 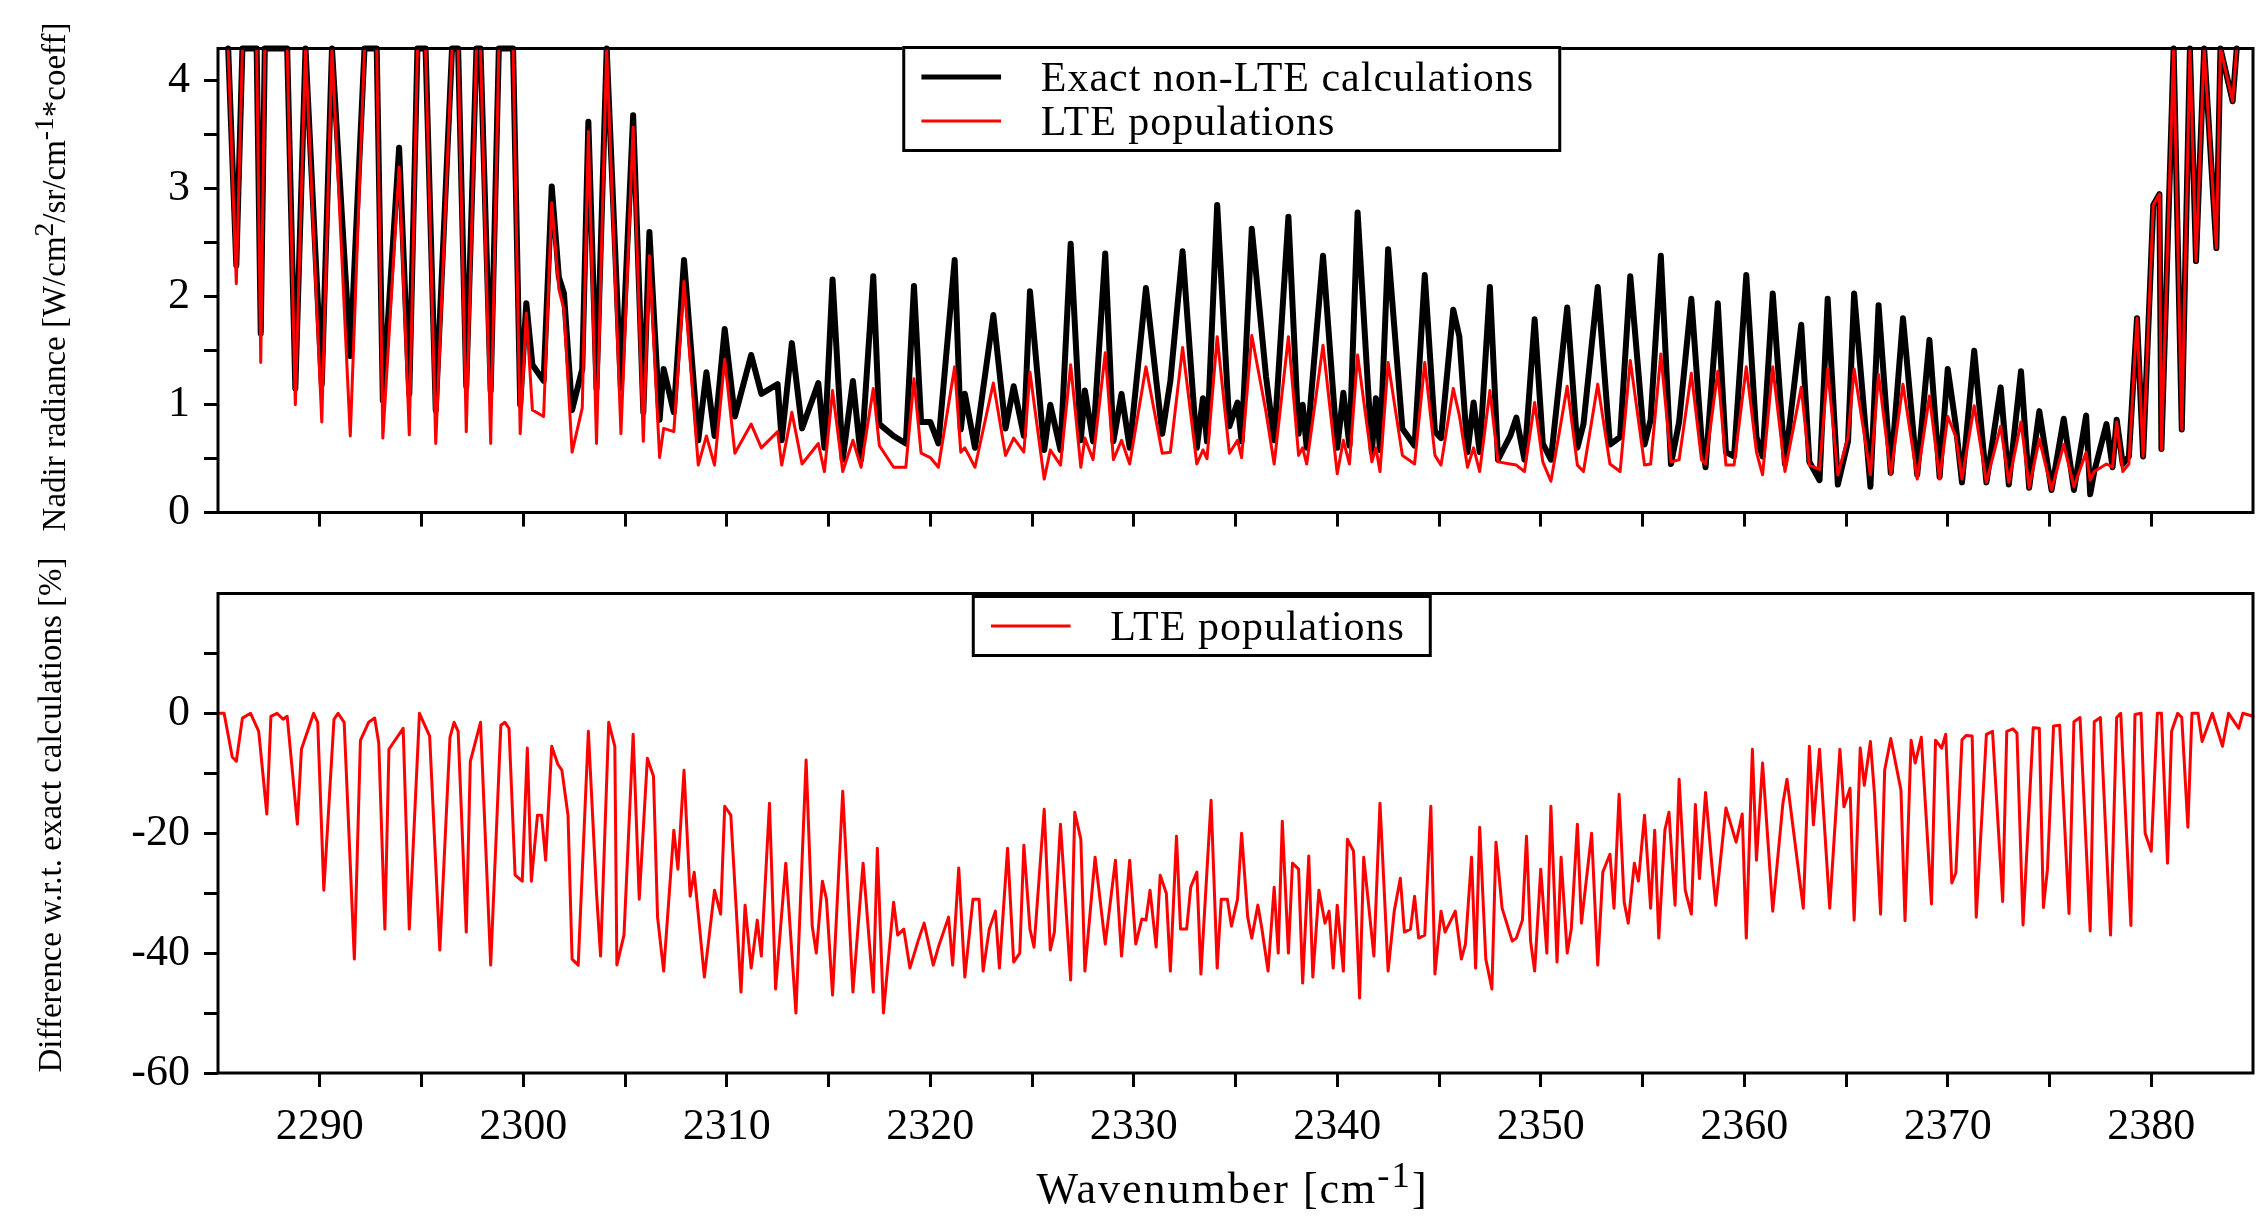 What do you see at coordinates (1540, 1124) in the screenshot?
I see `x-tick-label: 2350` at bounding box center [1540, 1124].